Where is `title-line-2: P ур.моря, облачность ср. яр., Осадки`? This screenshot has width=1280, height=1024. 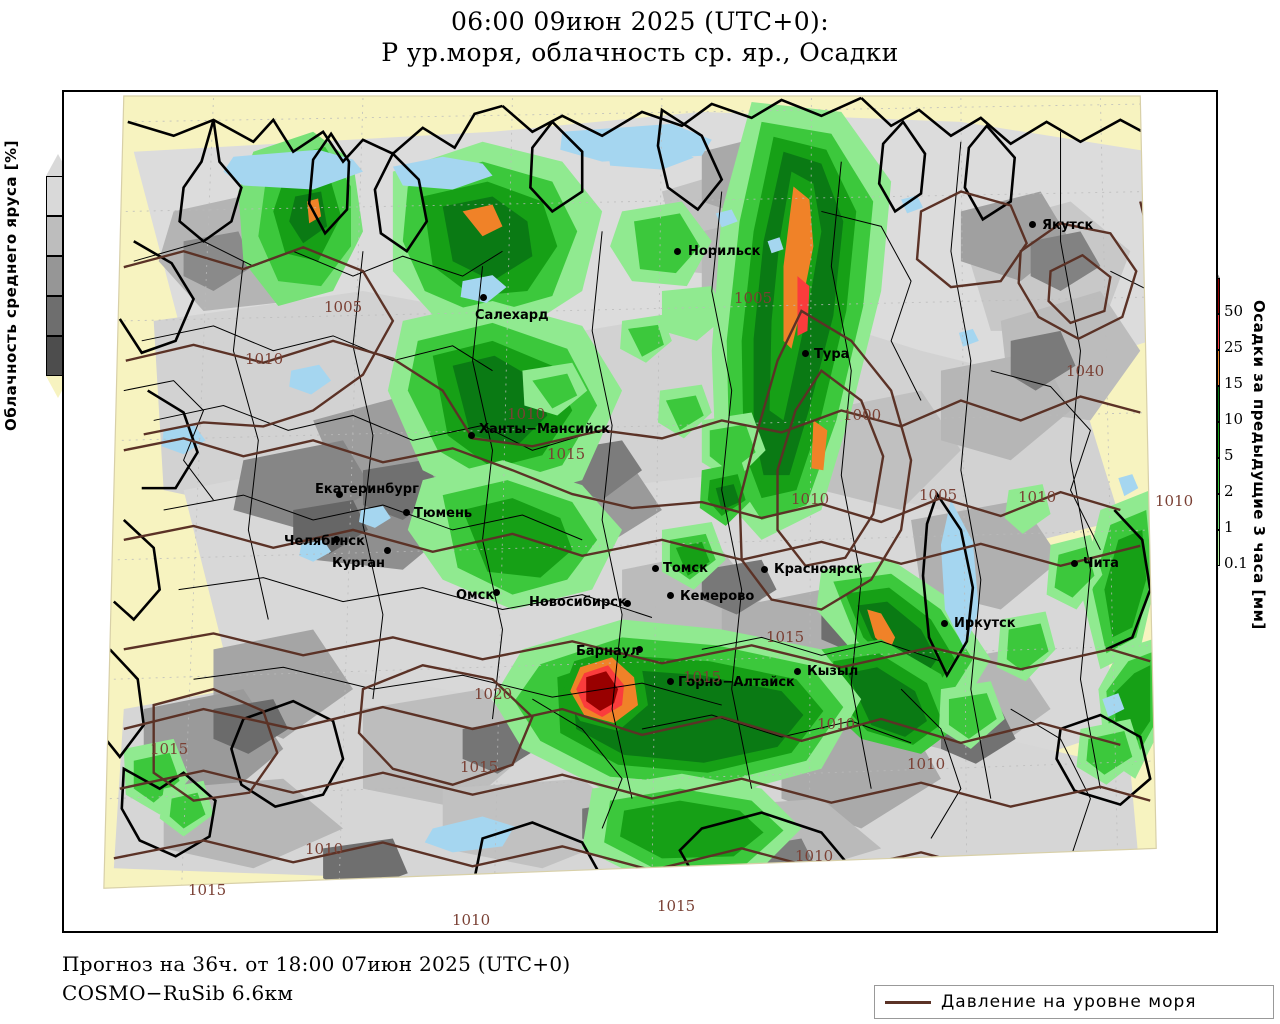
title-line-2: P ур.моря, облачность ср. яр., Осадки is located at coordinates (640, 52).